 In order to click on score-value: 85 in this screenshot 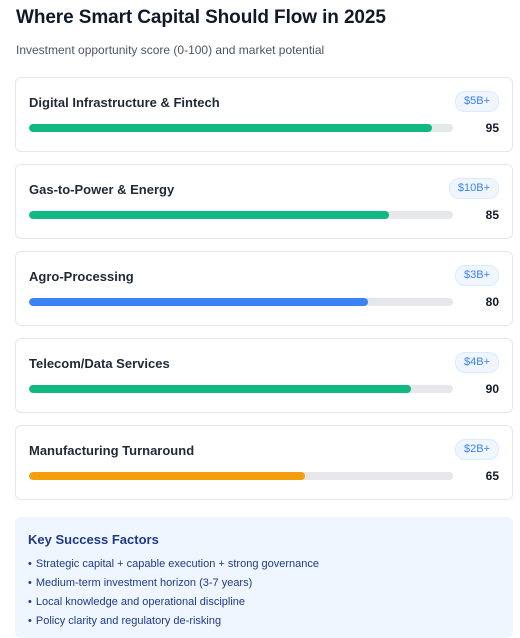, I will do `click(492, 215)`.